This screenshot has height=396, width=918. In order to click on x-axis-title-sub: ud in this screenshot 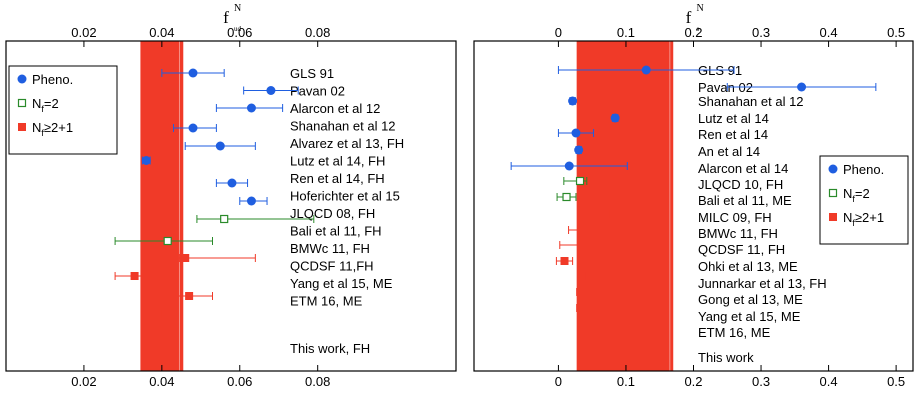, I will do `click(238, 29)`.